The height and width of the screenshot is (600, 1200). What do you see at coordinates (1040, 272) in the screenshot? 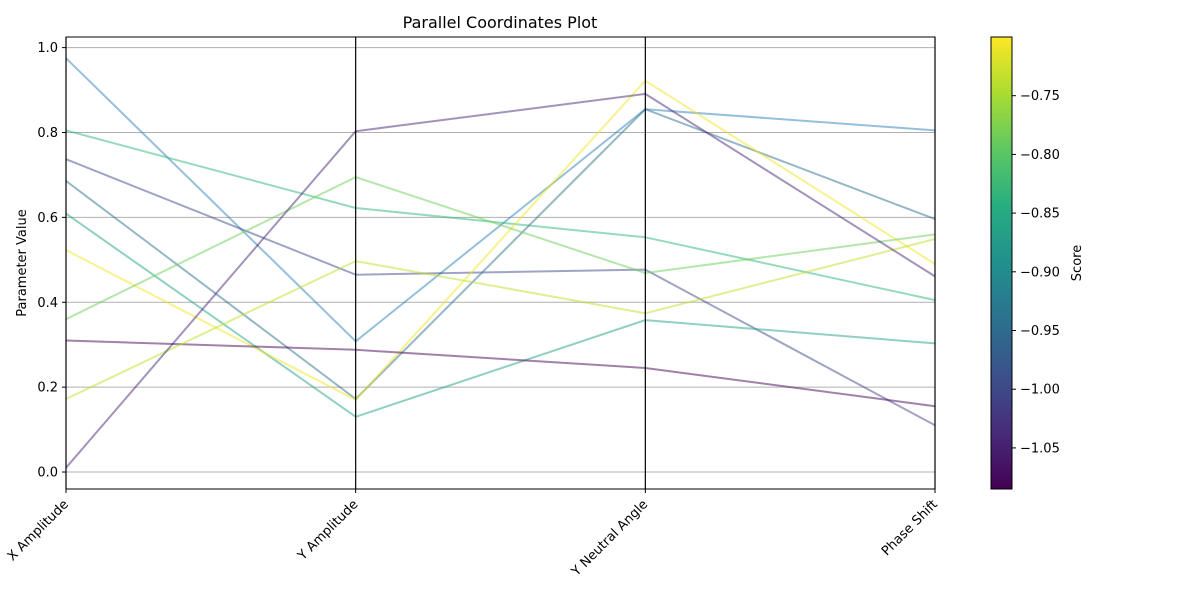
I see `colorbar-tick-label: −0.90` at bounding box center [1040, 272].